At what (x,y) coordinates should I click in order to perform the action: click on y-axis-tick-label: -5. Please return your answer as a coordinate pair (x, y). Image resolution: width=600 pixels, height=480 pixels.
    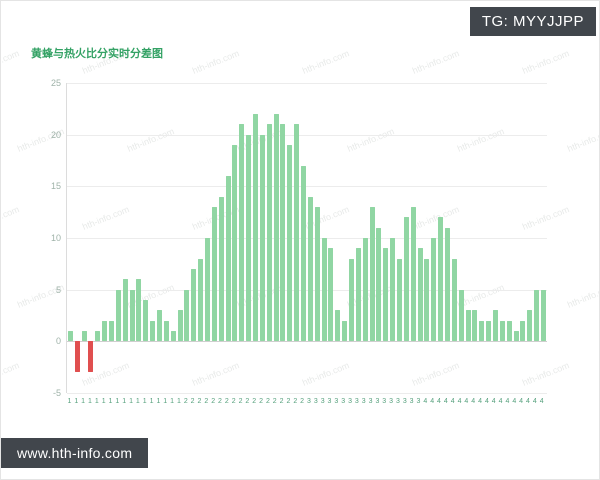
    Looking at the image, I should click on (56, 393).